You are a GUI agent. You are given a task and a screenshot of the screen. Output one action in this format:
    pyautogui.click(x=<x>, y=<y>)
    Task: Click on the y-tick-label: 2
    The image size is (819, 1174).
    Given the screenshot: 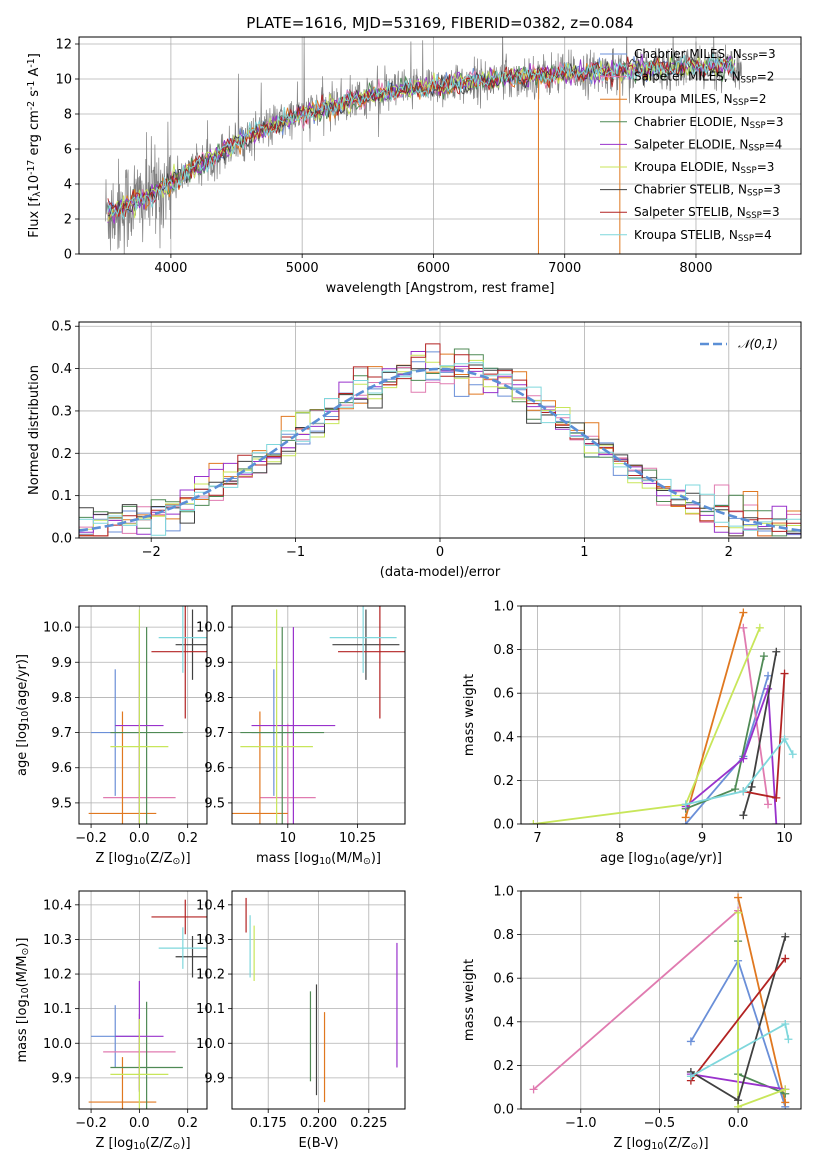 What is the action you would take?
    pyautogui.click(x=68, y=220)
    